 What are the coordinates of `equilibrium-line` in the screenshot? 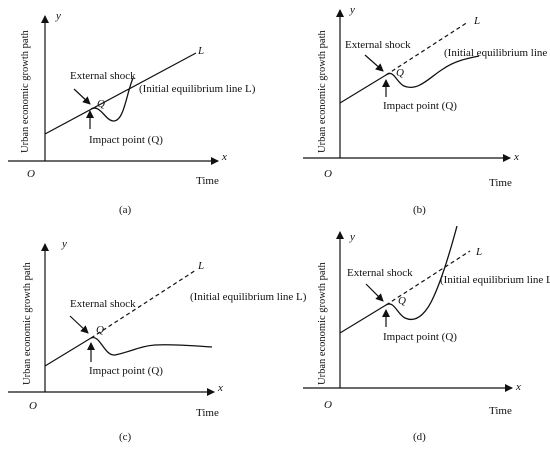 It's located at (120, 93).